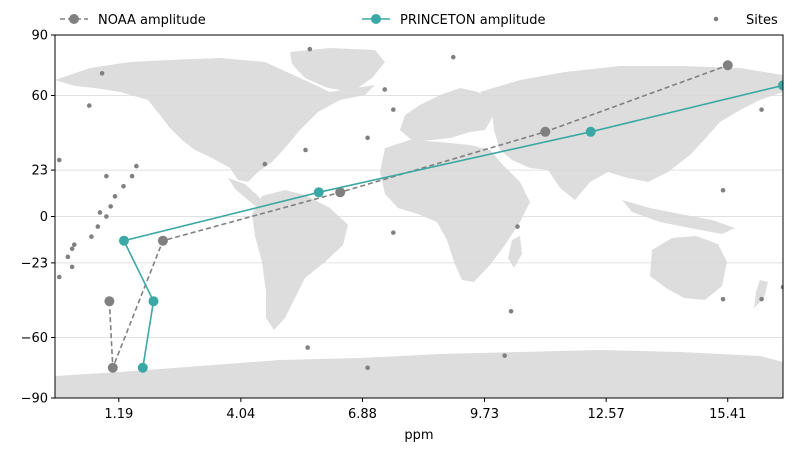  Describe the element at coordinates (472, 20) in the screenshot. I see `legend-label-1: PRINCETON amplitude` at that location.